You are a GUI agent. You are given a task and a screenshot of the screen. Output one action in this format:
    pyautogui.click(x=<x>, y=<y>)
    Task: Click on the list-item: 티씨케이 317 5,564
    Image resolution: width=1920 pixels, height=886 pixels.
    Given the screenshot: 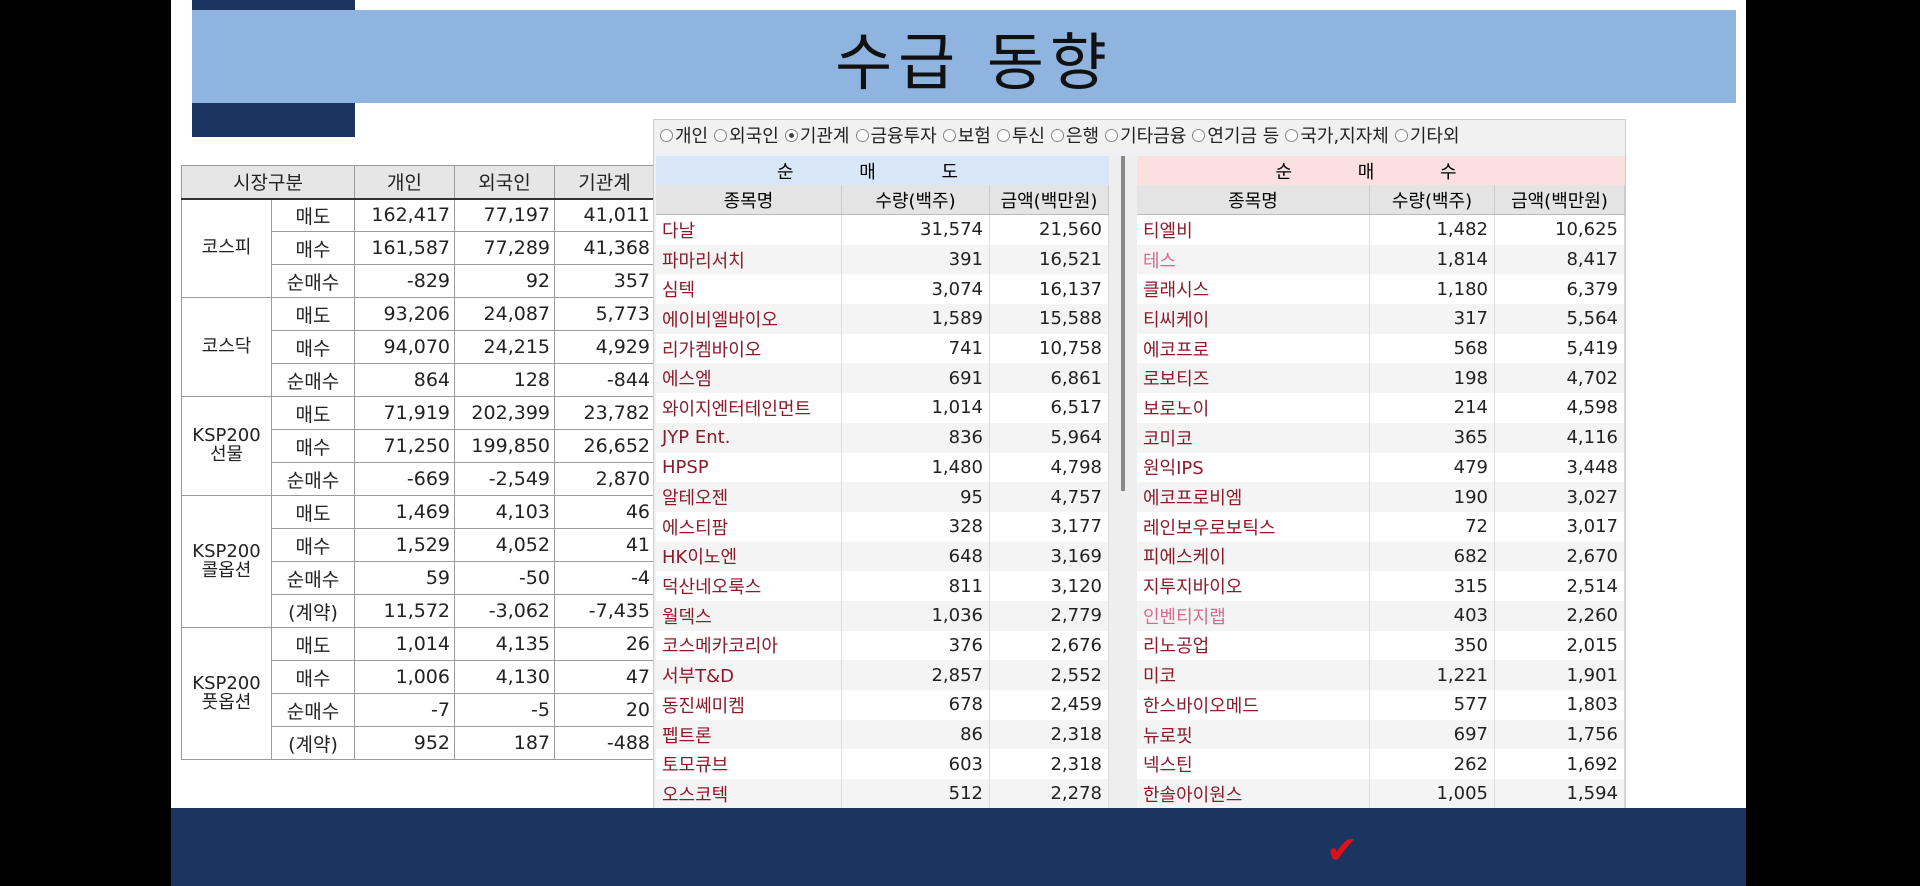 What is the action you would take?
    pyautogui.click(x=1381, y=319)
    